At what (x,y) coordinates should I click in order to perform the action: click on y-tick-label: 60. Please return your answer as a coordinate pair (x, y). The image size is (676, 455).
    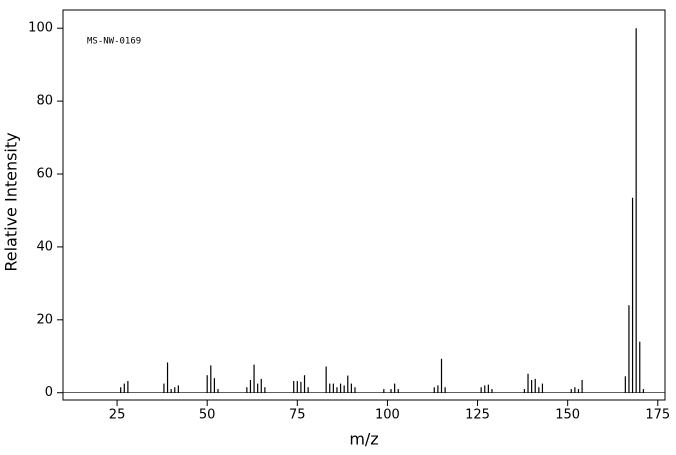
    Looking at the image, I should click on (44, 174).